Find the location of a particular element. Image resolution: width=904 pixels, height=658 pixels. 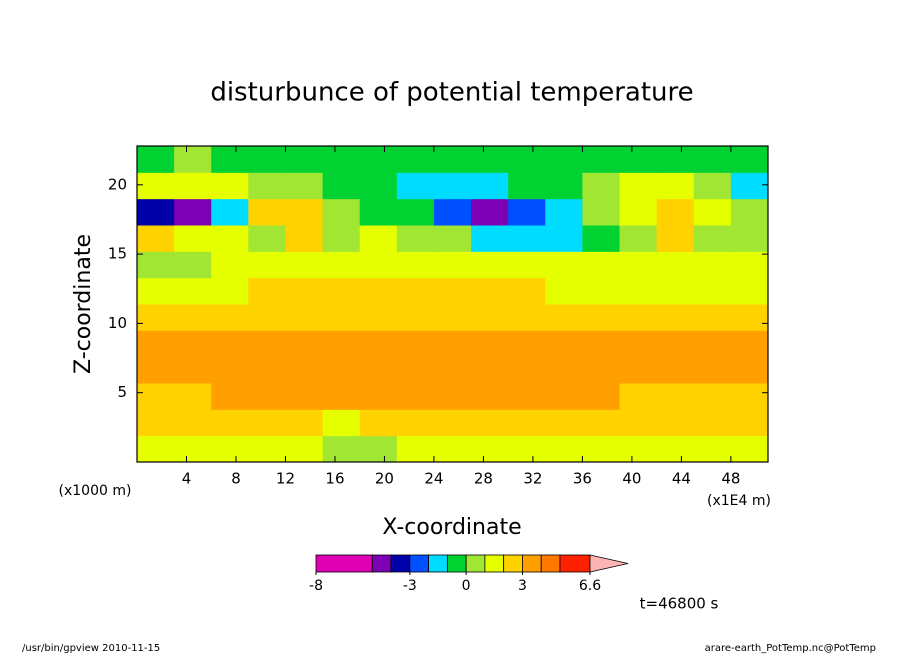

x-axis-label: X-coordinate is located at coordinates (451, 527).